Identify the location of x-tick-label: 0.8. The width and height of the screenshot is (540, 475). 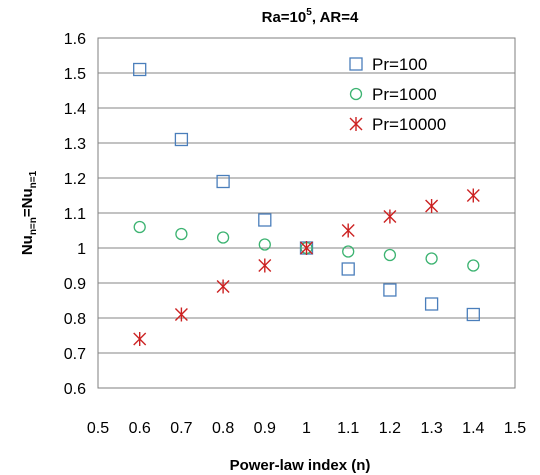
(223, 428).